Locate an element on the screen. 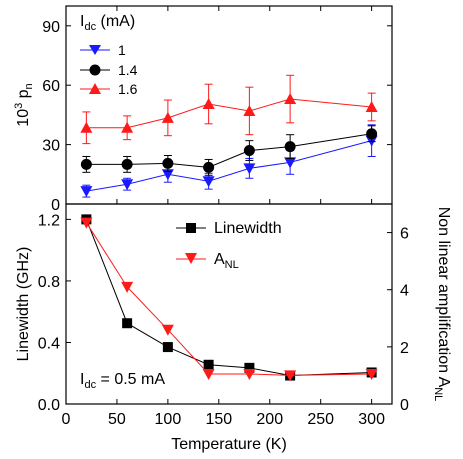 This screenshot has width=463, height=459. bottom-y-tick-label: 0.4 is located at coordinates (49, 343).